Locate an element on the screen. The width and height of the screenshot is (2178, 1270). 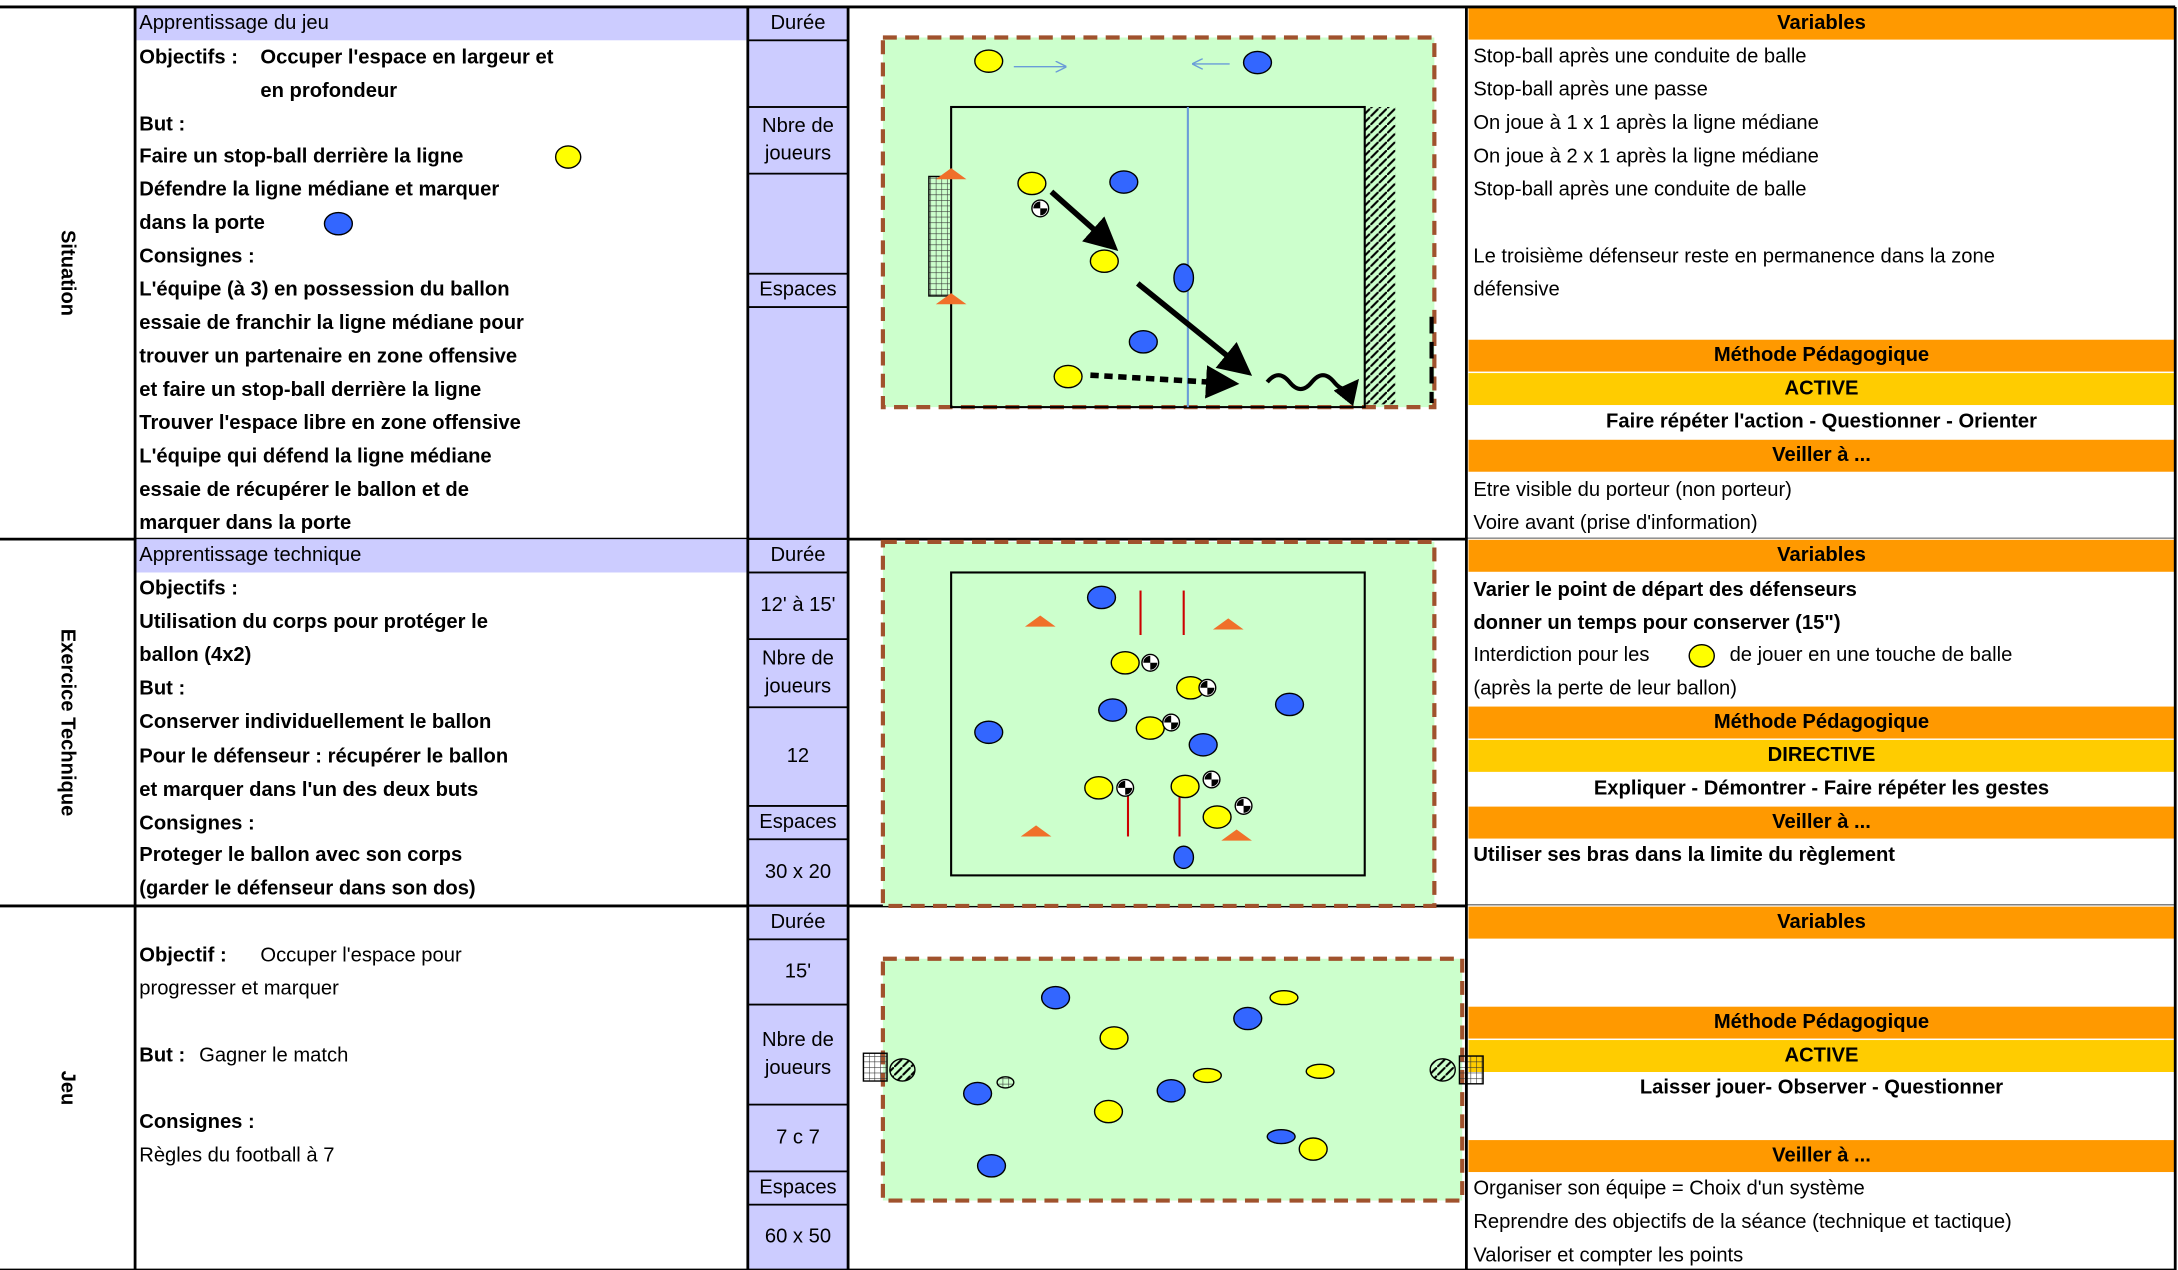
right-text: Laisser jouer- Observer - Questionner is located at coordinates (1821, 1087).